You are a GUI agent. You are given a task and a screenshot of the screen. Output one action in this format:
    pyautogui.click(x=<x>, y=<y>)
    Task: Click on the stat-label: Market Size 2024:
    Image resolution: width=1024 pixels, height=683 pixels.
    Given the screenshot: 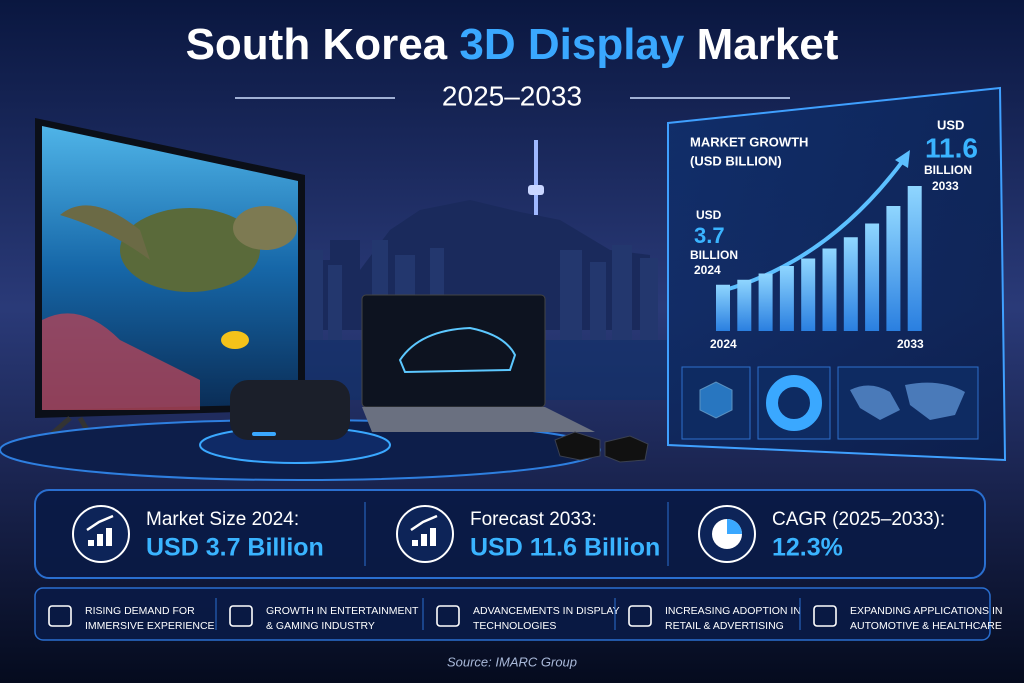 What is the action you would take?
    pyautogui.click(x=222, y=519)
    